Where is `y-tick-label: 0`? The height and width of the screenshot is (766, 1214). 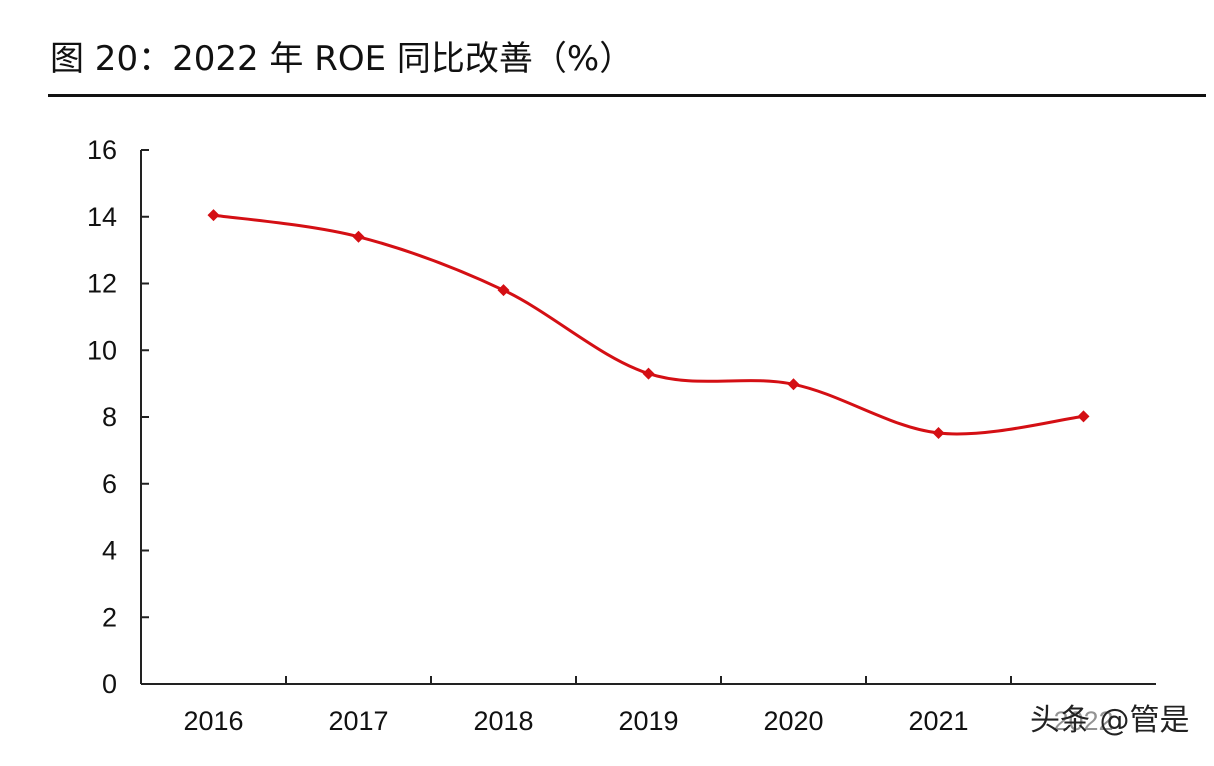 y-tick-label: 0 is located at coordinates (109, 684).